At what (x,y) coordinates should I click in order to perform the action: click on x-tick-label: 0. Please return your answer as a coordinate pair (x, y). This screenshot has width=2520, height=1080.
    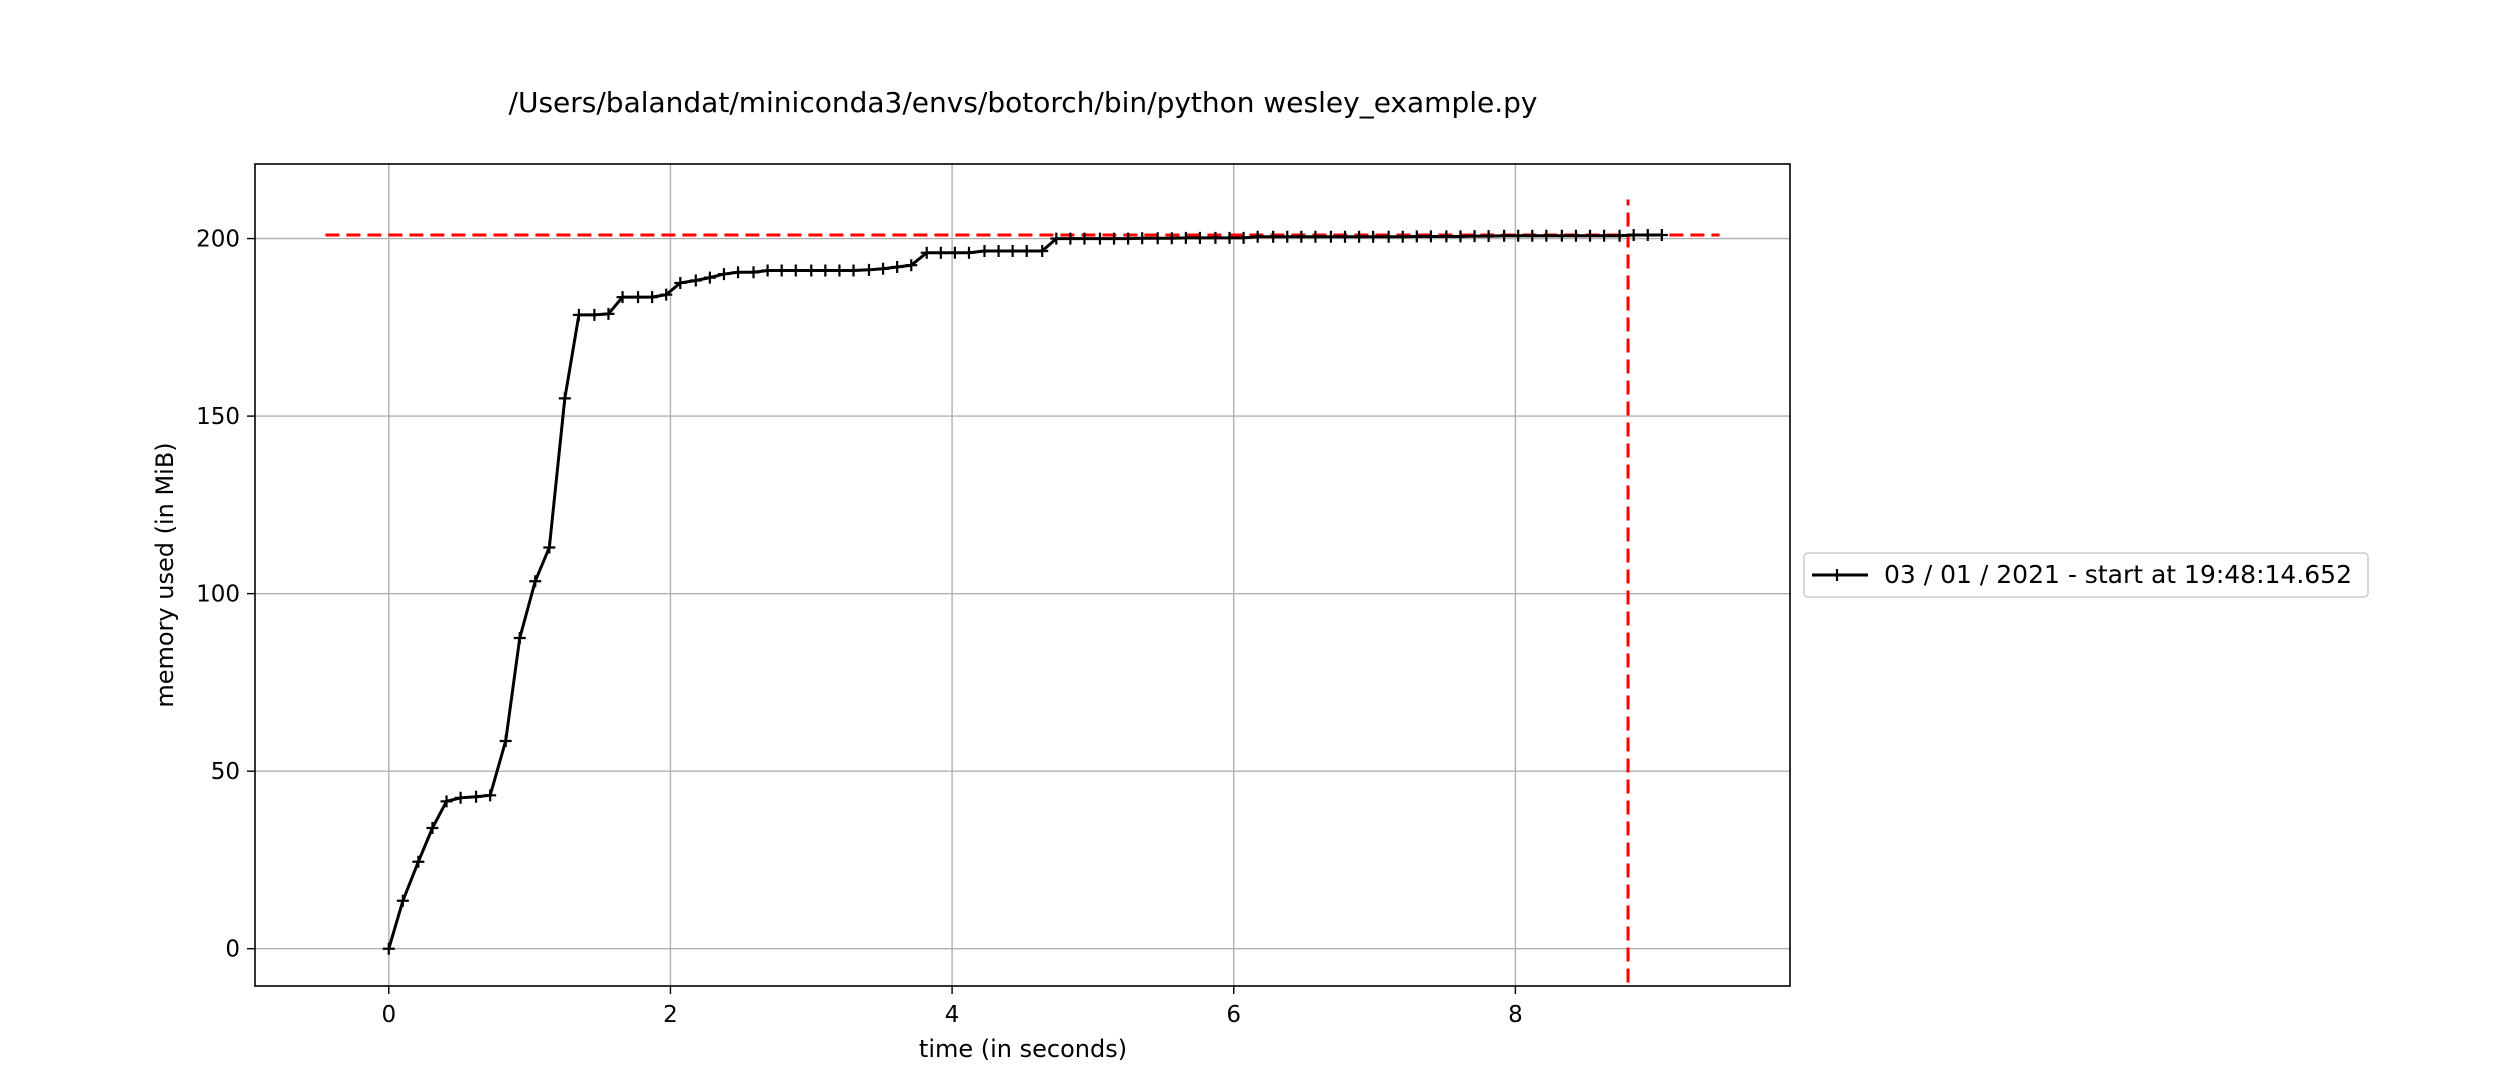
    Looking at the image, I should click on (388, 1015).